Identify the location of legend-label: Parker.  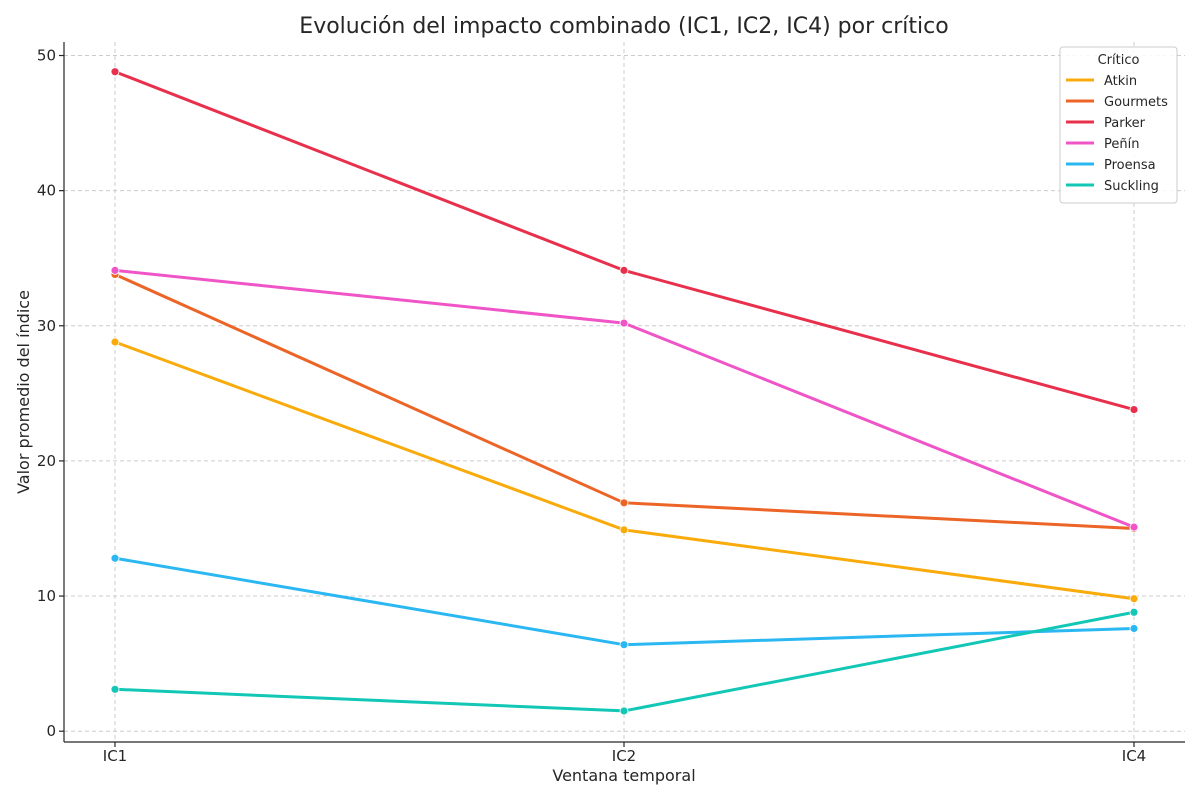
(1125, 123).